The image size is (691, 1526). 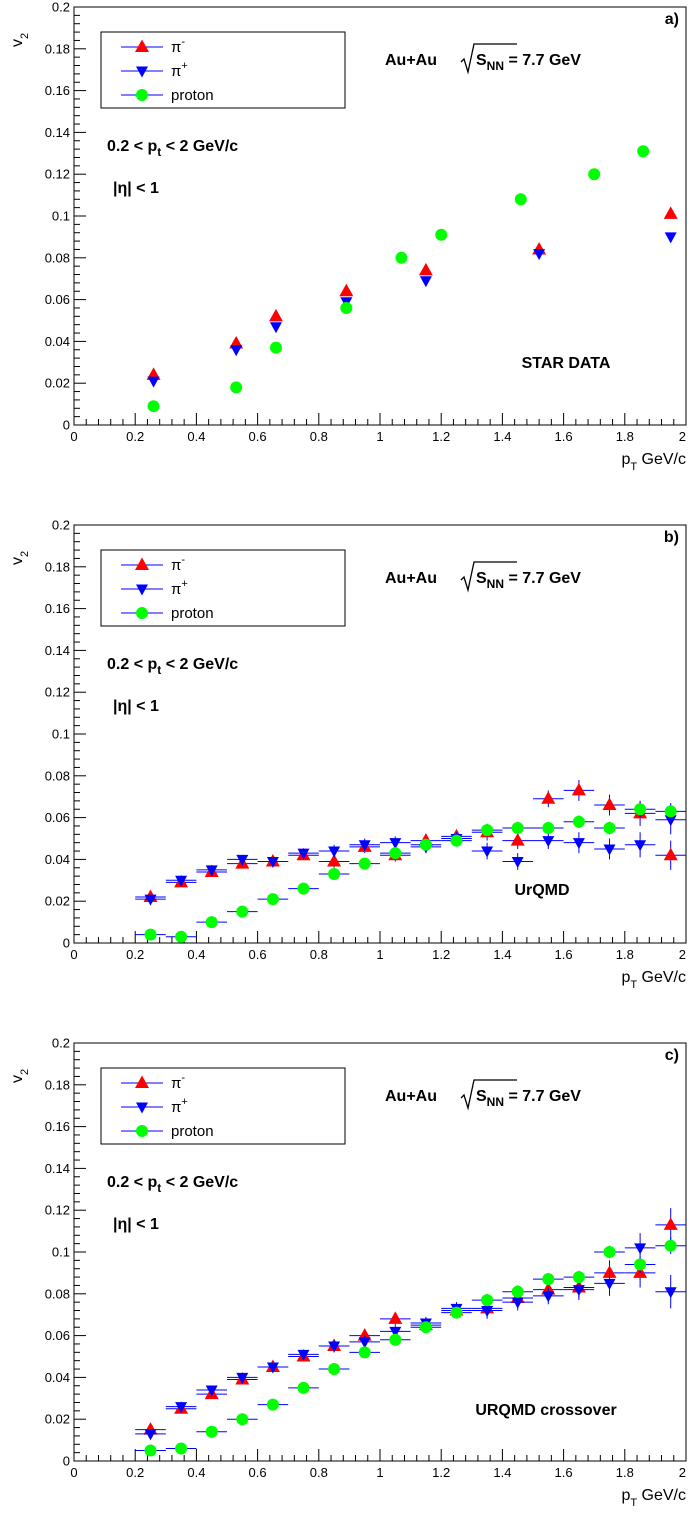 I want to click on system-label-text: Au+Au, so click(x=411, y=578).